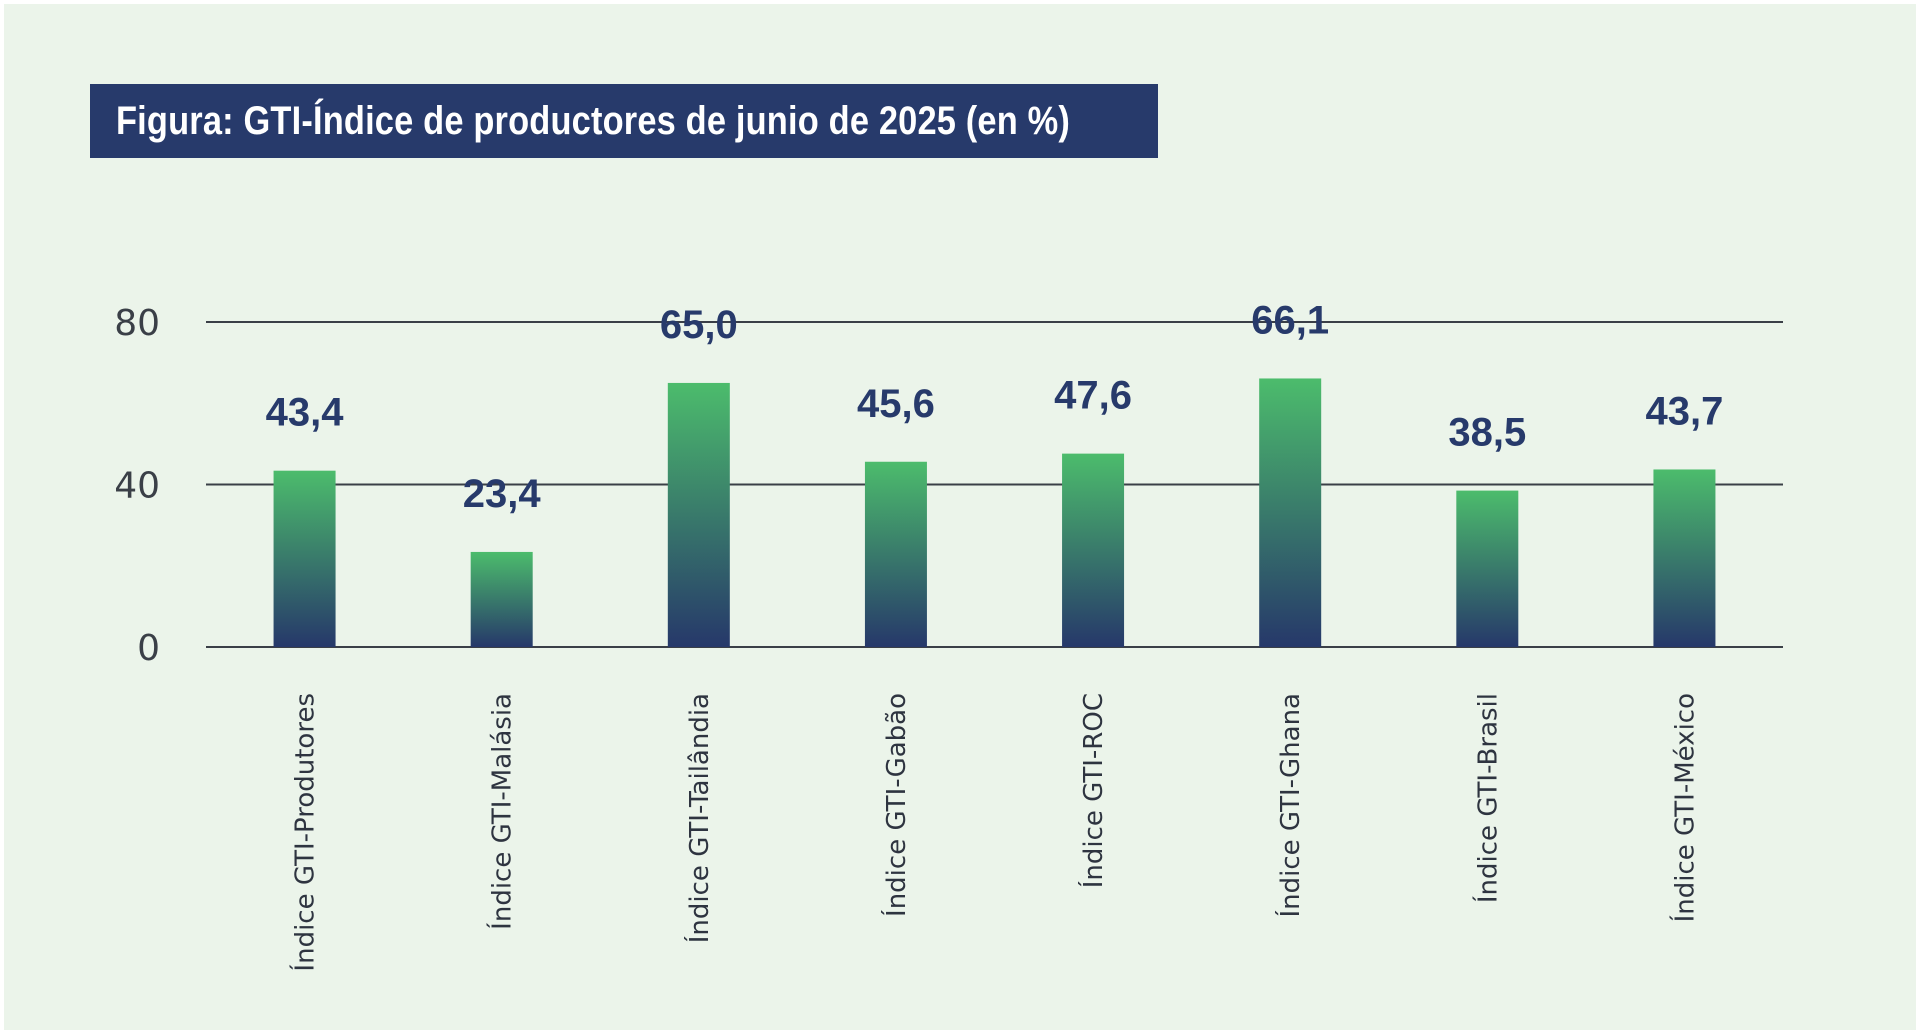  What do you see at coordinates (1093, 790) in the screenshot?
I see `category-label: Índice GTI-ROC` at bounding box center [1093, 790].